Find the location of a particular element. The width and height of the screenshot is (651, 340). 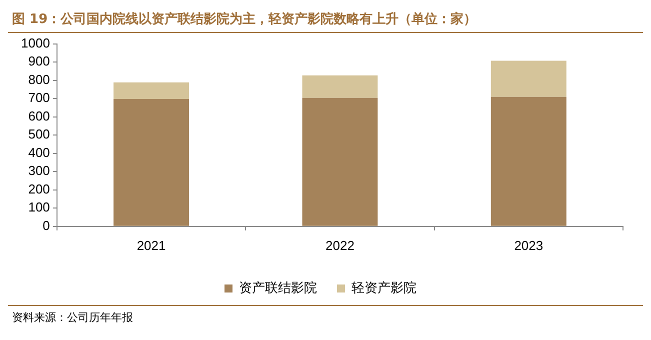

legend-label: 资产联结影院 is located at coordinates (278, 288).